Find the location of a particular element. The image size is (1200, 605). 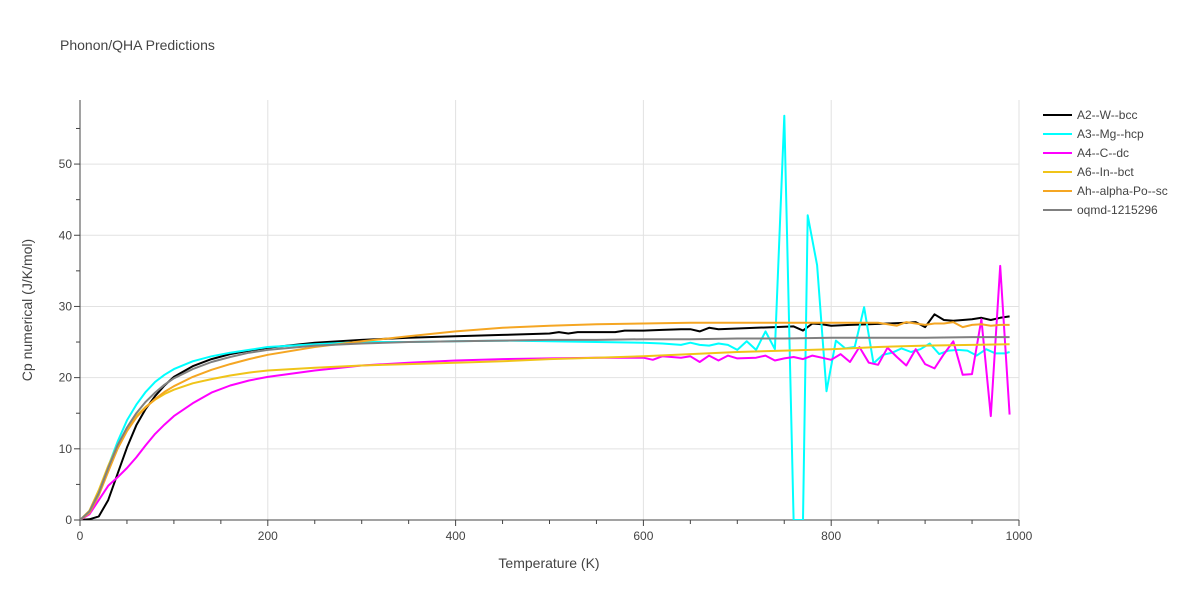

y-tick-label: 50 is located at coordinates (66, 164).